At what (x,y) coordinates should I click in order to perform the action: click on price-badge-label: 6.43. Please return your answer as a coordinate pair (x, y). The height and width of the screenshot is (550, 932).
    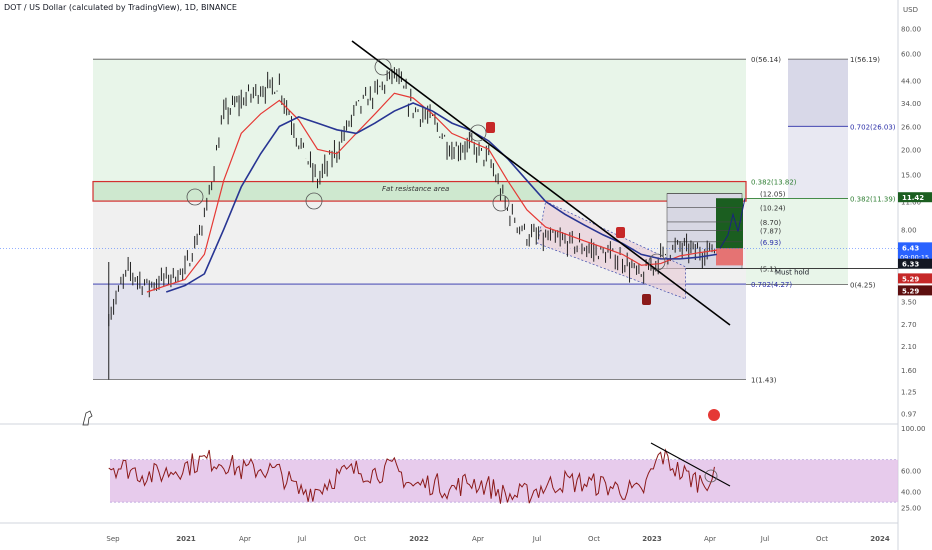
    Looking at the image, I should click on (910, 248).